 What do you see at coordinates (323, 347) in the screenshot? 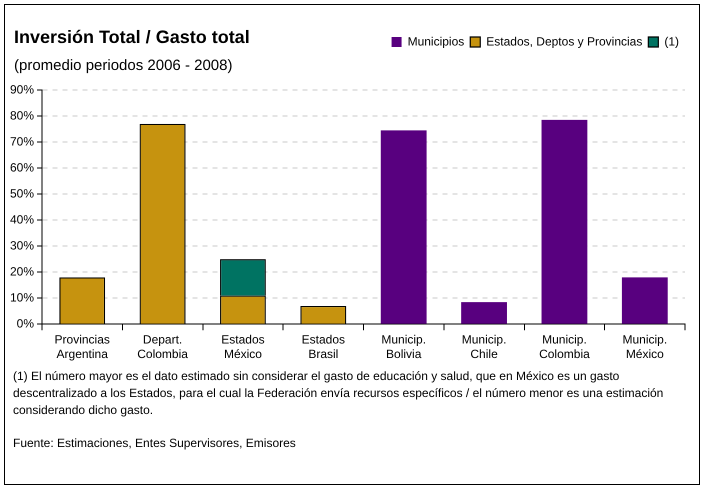
I see `x-tick-label: Estados Brasil` at bounding box center [323, 347].